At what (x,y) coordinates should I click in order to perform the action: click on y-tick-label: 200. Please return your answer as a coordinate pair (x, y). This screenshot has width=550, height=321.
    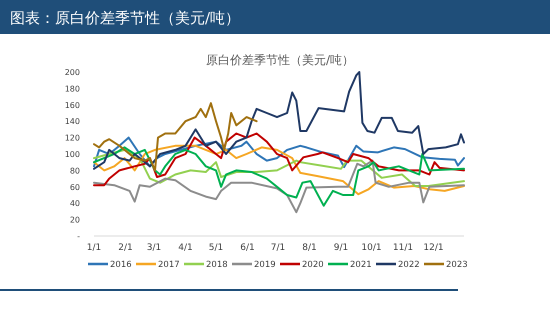
    Looking at the image, I should click on (72, 72).